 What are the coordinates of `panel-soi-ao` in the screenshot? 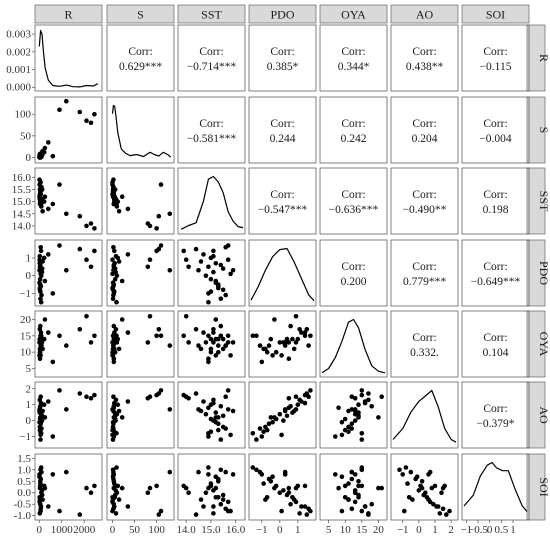 It's located at (424, 487).